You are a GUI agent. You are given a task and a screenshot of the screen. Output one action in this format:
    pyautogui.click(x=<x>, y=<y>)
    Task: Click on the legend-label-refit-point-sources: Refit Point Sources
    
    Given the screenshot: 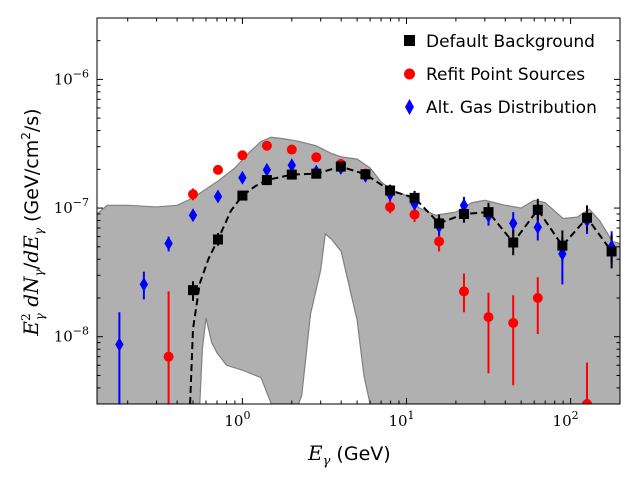 What is the action you would take?
    pyautogui.click(x=505, y=75)
    